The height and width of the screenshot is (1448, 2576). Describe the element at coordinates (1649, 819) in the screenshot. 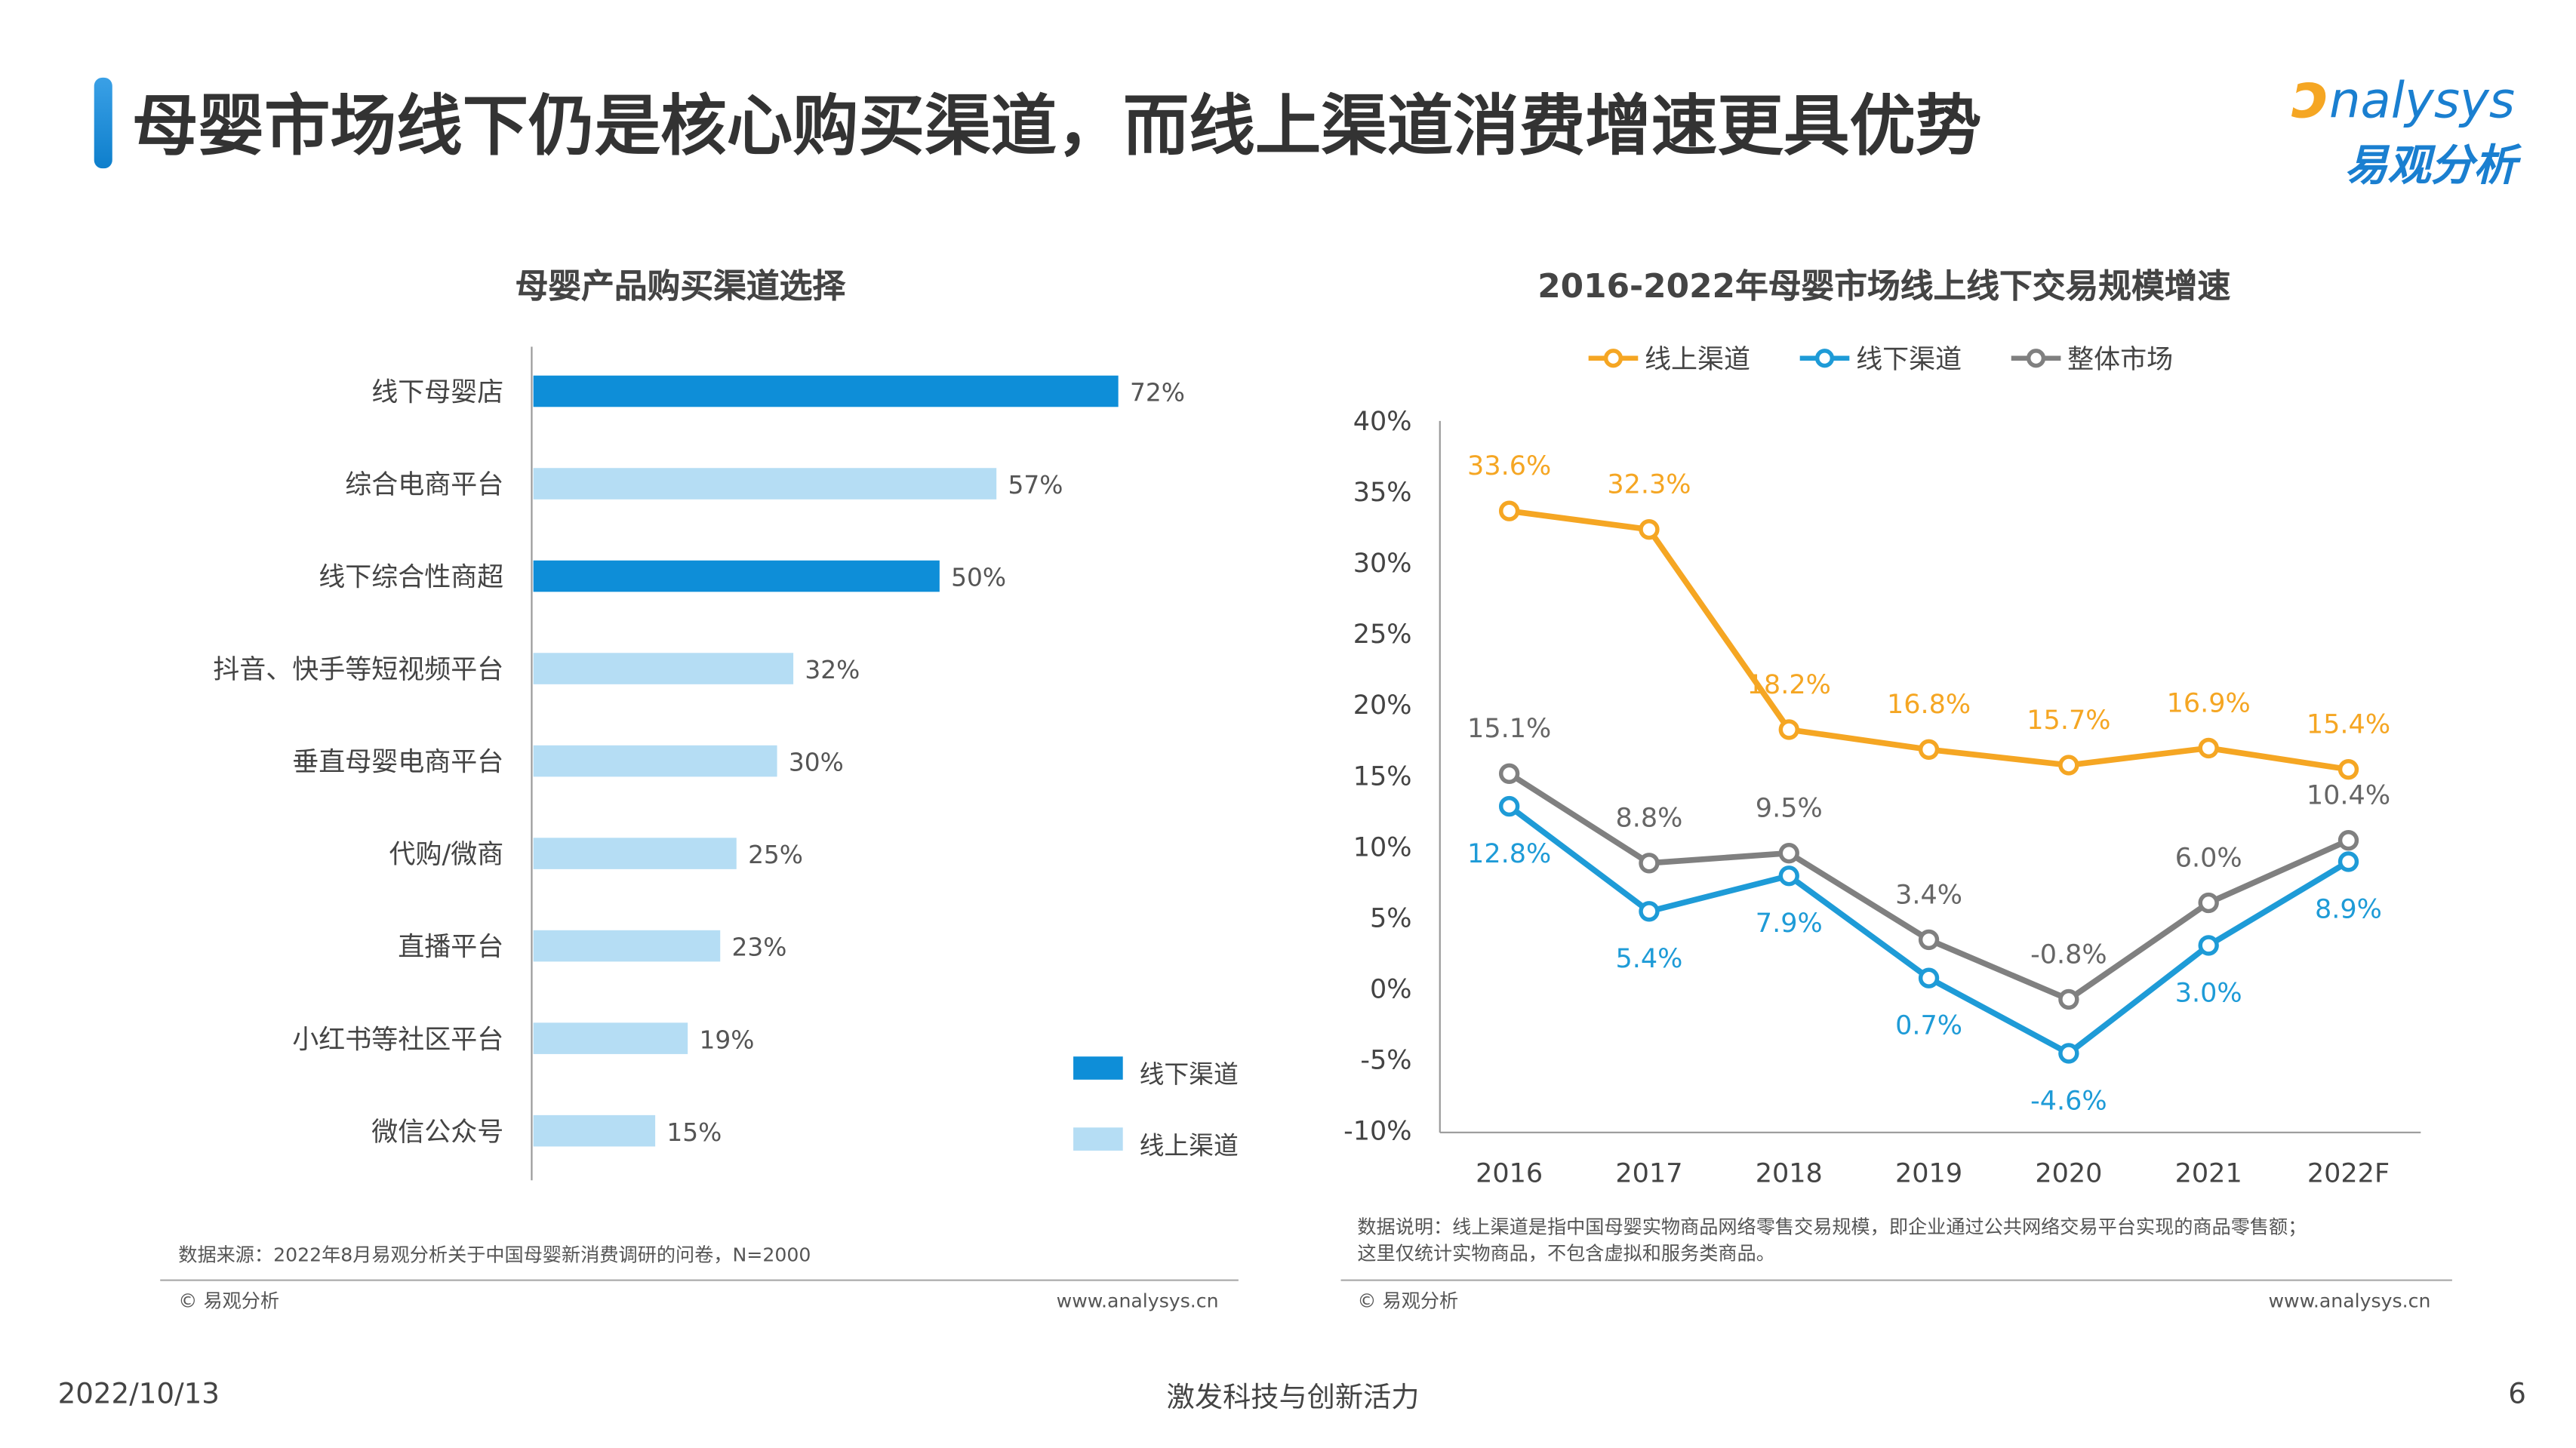

I see `data-label: 8.8%` at that location.